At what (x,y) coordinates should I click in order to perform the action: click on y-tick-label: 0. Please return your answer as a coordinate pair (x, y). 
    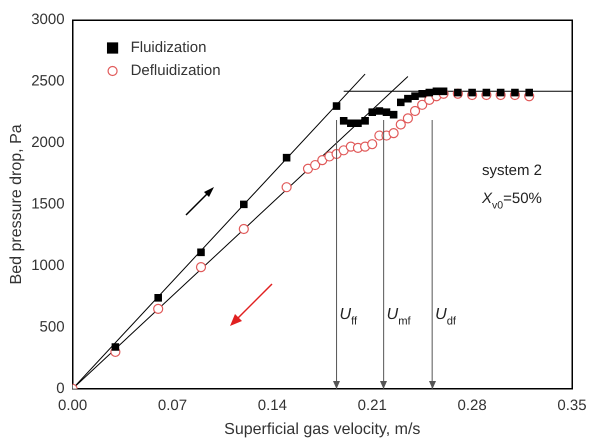
    Looking at the image, I should click on (60, 388).